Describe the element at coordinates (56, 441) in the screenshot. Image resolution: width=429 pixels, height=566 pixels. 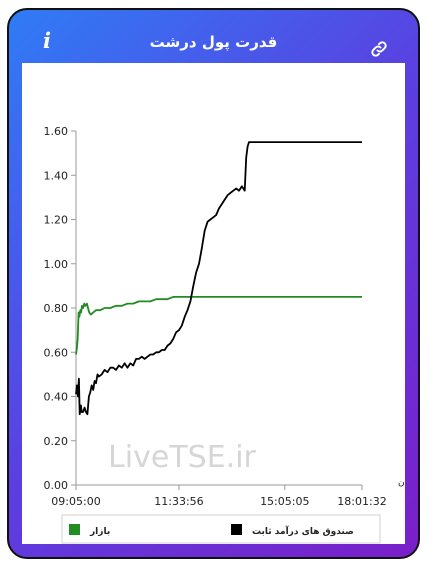
I see `y-tick-label: 0.20` at that location.